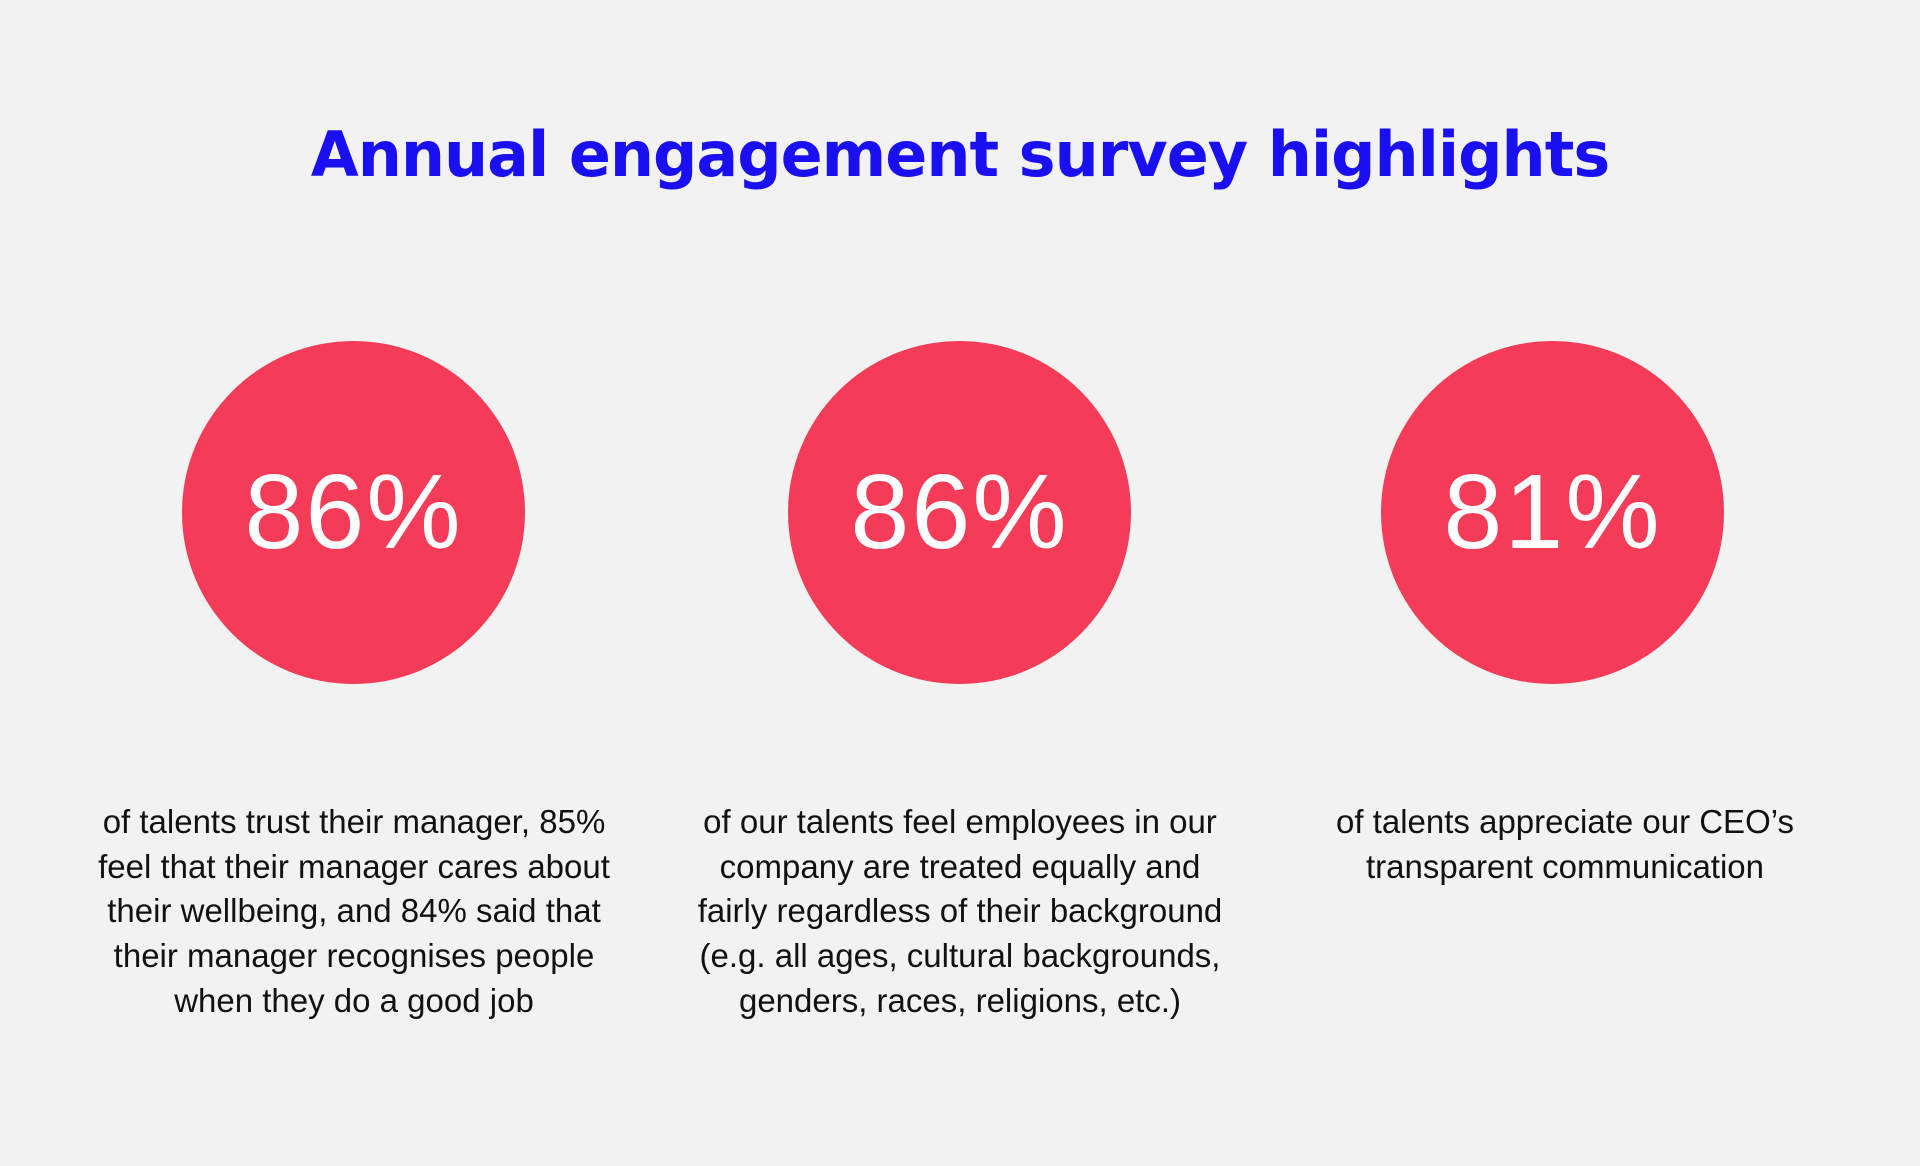 The height and width of the screenshot is (1166, 1920). I want to click on stat-value: 81%, so click(1552, 512).